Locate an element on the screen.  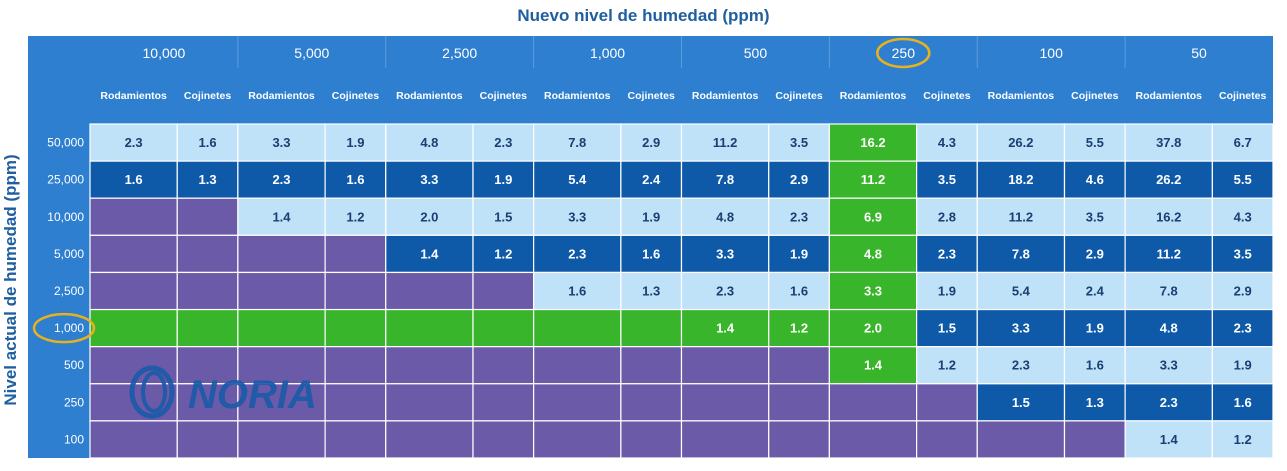
row-header: 50,000 is located at coordinates (65, 143).